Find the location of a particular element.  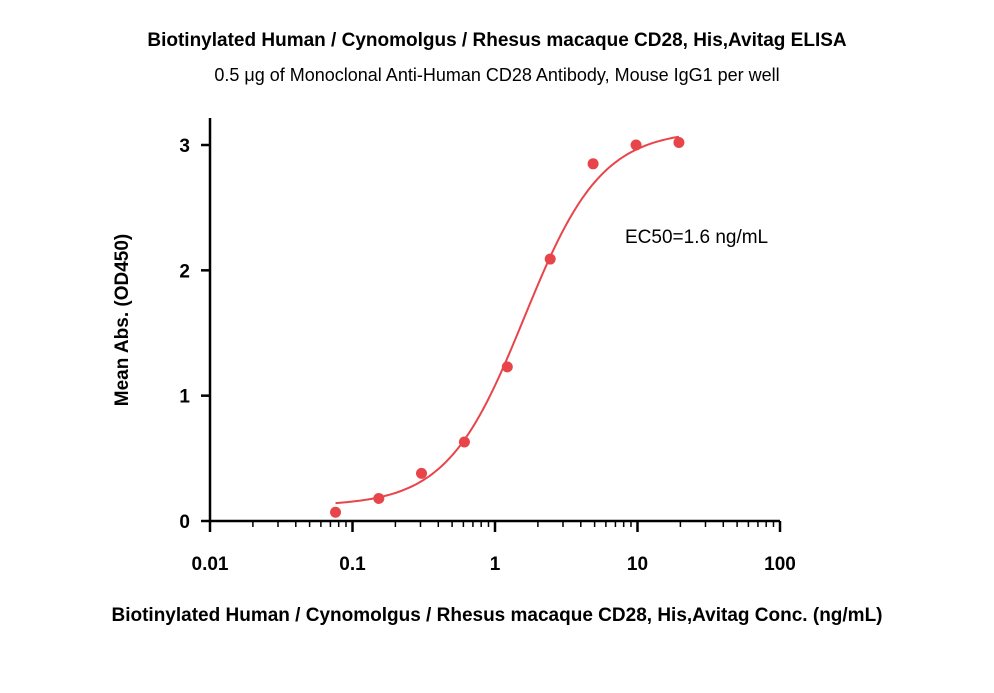

x-tick-label: 0.1 is located at coordinates (352, 564).